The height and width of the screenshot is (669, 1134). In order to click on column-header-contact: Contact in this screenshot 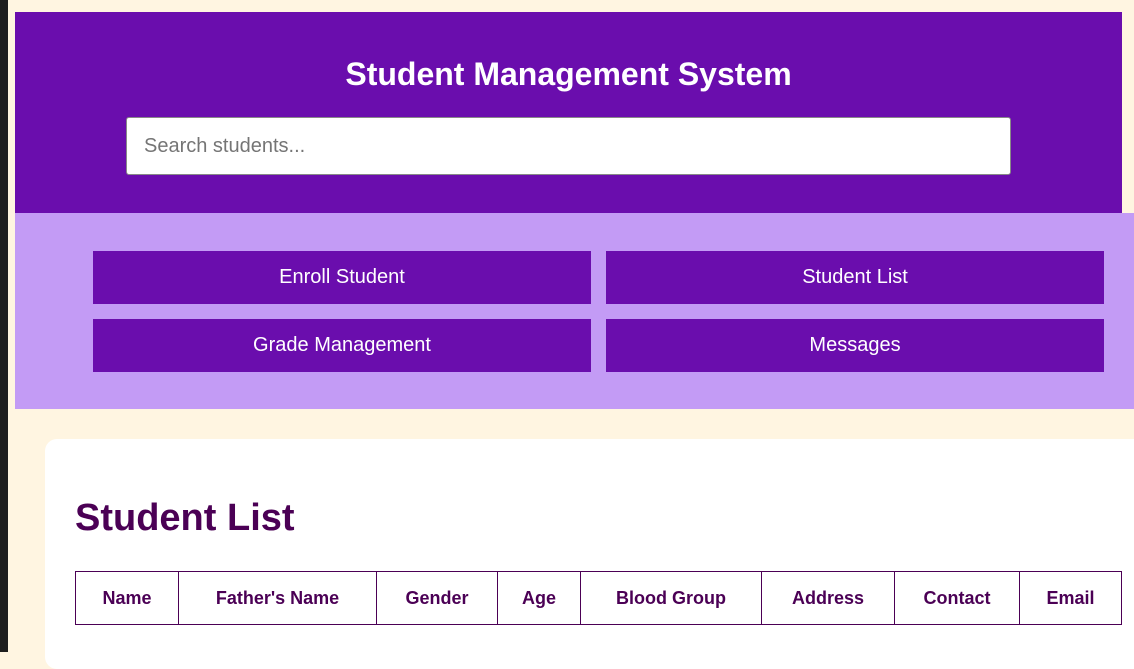, I will do `click(957, 598)`.